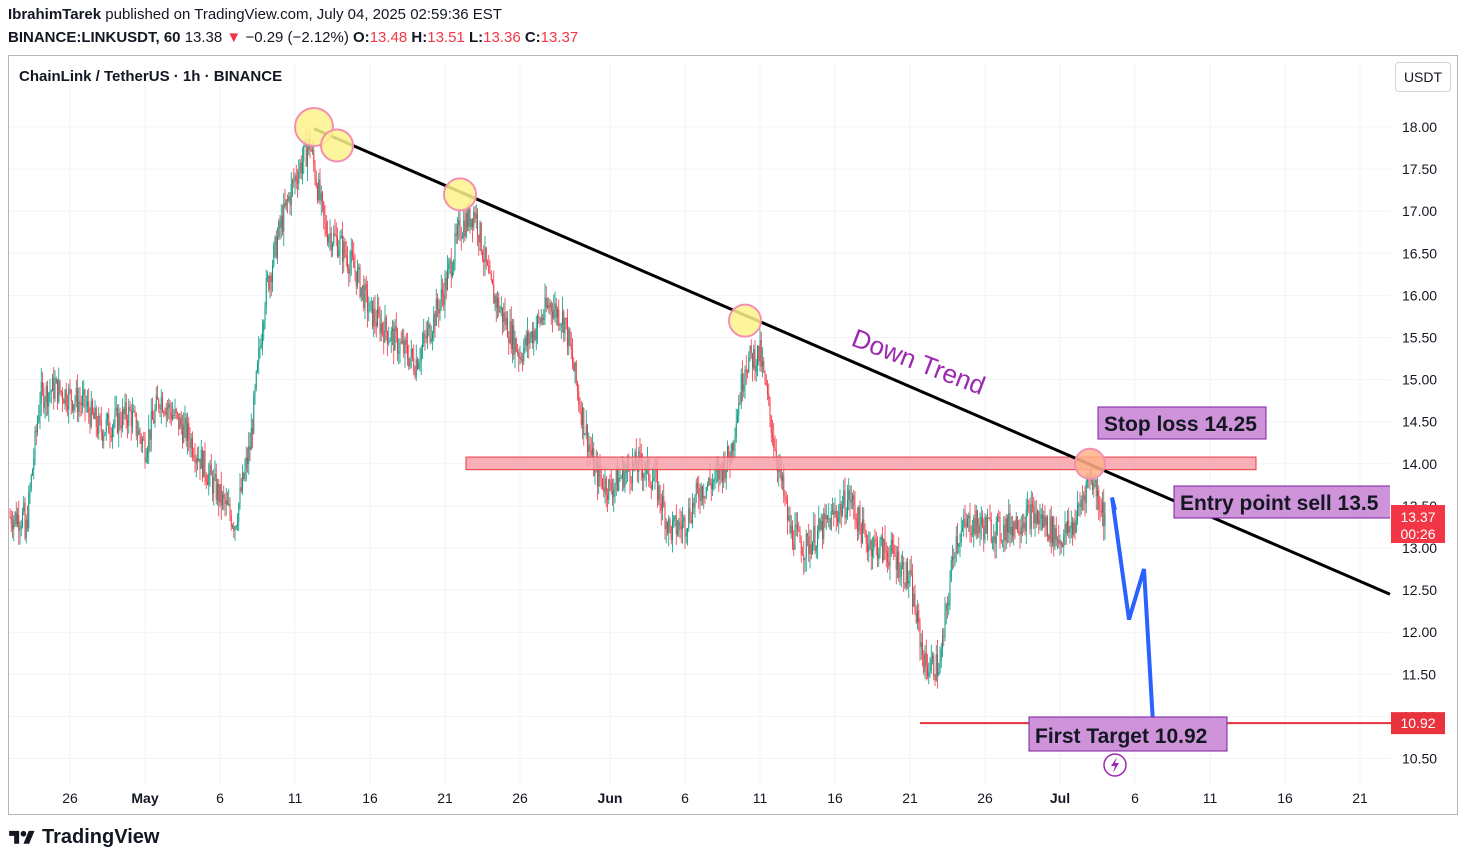 Image resolution: width=1466 pixels, height=862 pixels. Describe the element at coordinates (861, 463) in the screenshot. I see `resistance-zone` at that location.